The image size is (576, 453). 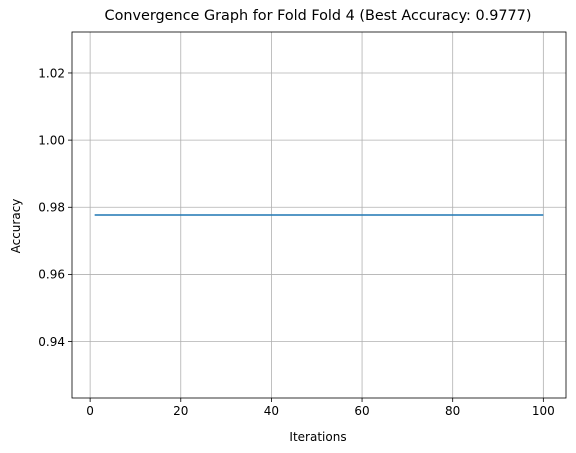 What do you see at coordinates (317, 437) in the screenshot?
I see `x-axis-label: Iterations` at bounding box center [317, 437].